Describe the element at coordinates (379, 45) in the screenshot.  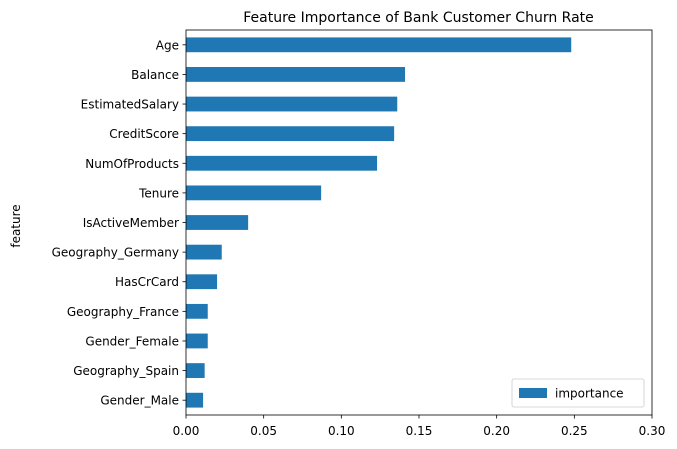
I see `bar-age` at that location.